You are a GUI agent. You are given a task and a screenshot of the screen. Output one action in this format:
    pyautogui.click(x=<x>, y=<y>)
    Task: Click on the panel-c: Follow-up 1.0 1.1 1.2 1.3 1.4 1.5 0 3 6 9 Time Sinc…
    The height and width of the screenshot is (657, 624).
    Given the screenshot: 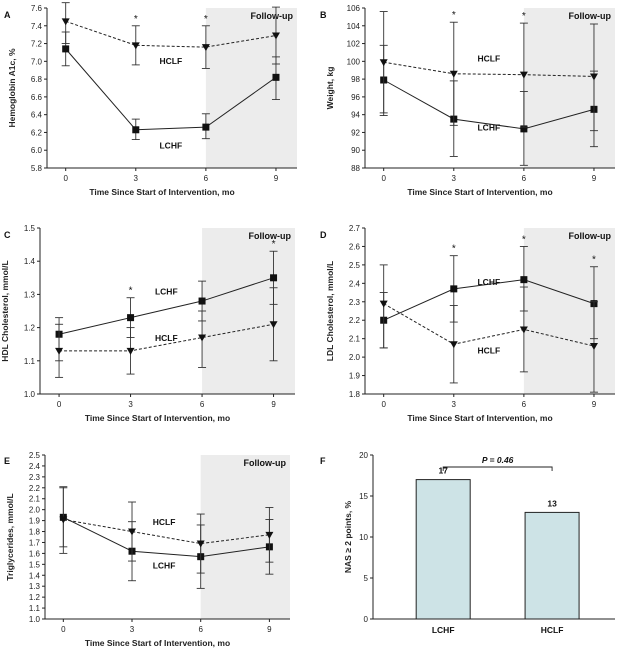 What is the action you would take?
    pyautogui.click(x=147, y=323)
    